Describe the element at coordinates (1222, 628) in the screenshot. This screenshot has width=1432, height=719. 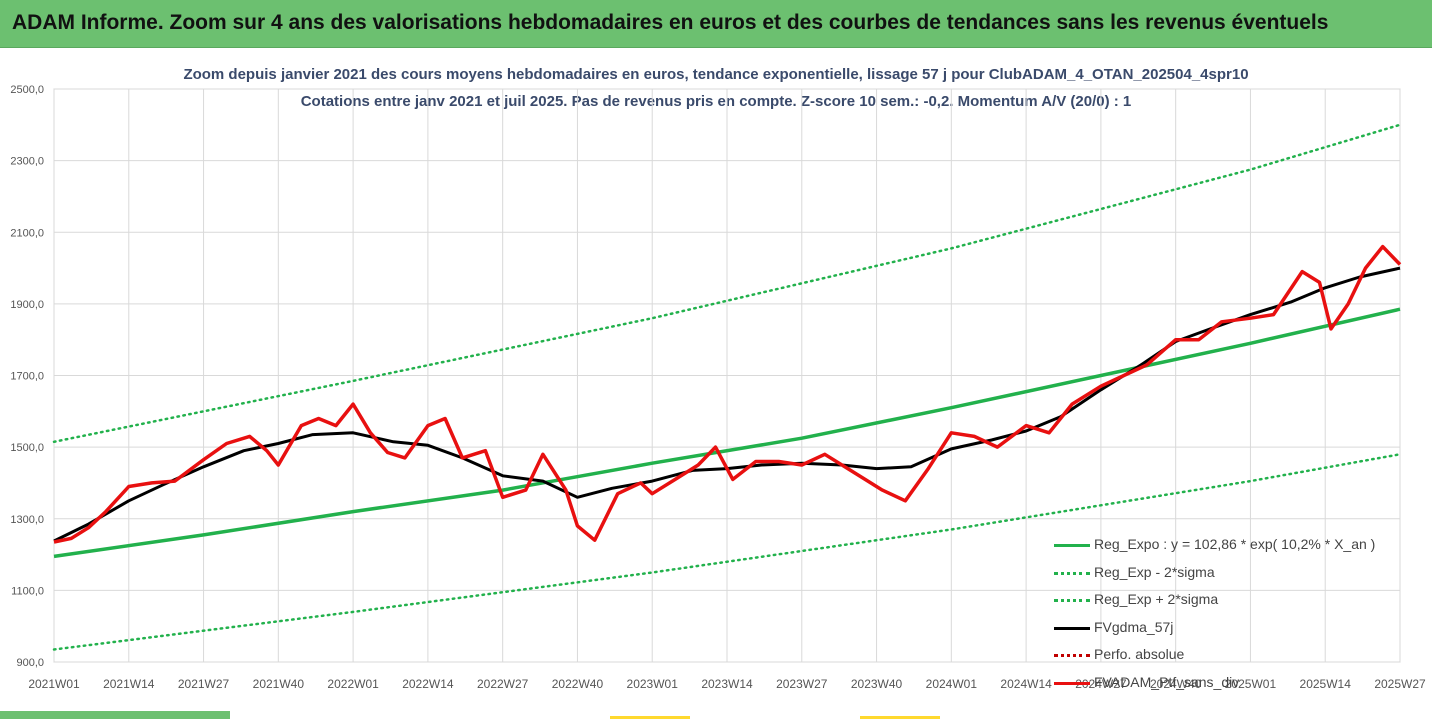
I see `legend-item: FVgdma_57j` at that location.